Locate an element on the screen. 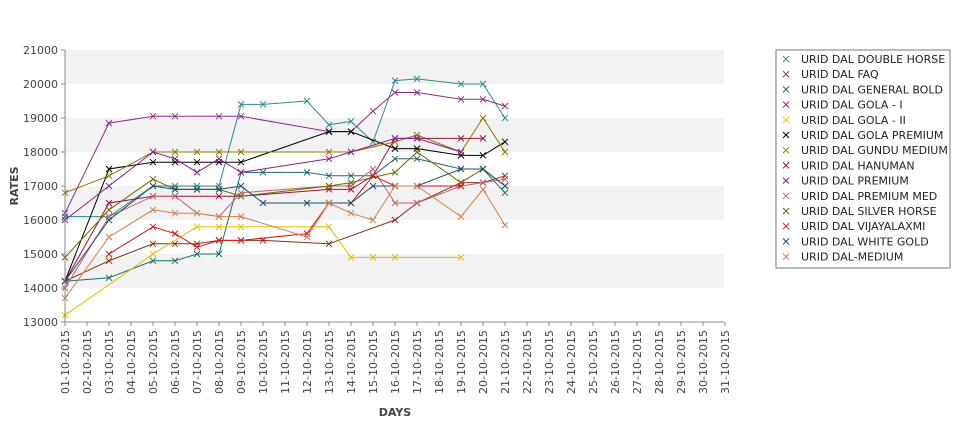 This screenshot has height=429, width=975. x-tick-label: 08-10-2015 is located at coordinates (219, 362).